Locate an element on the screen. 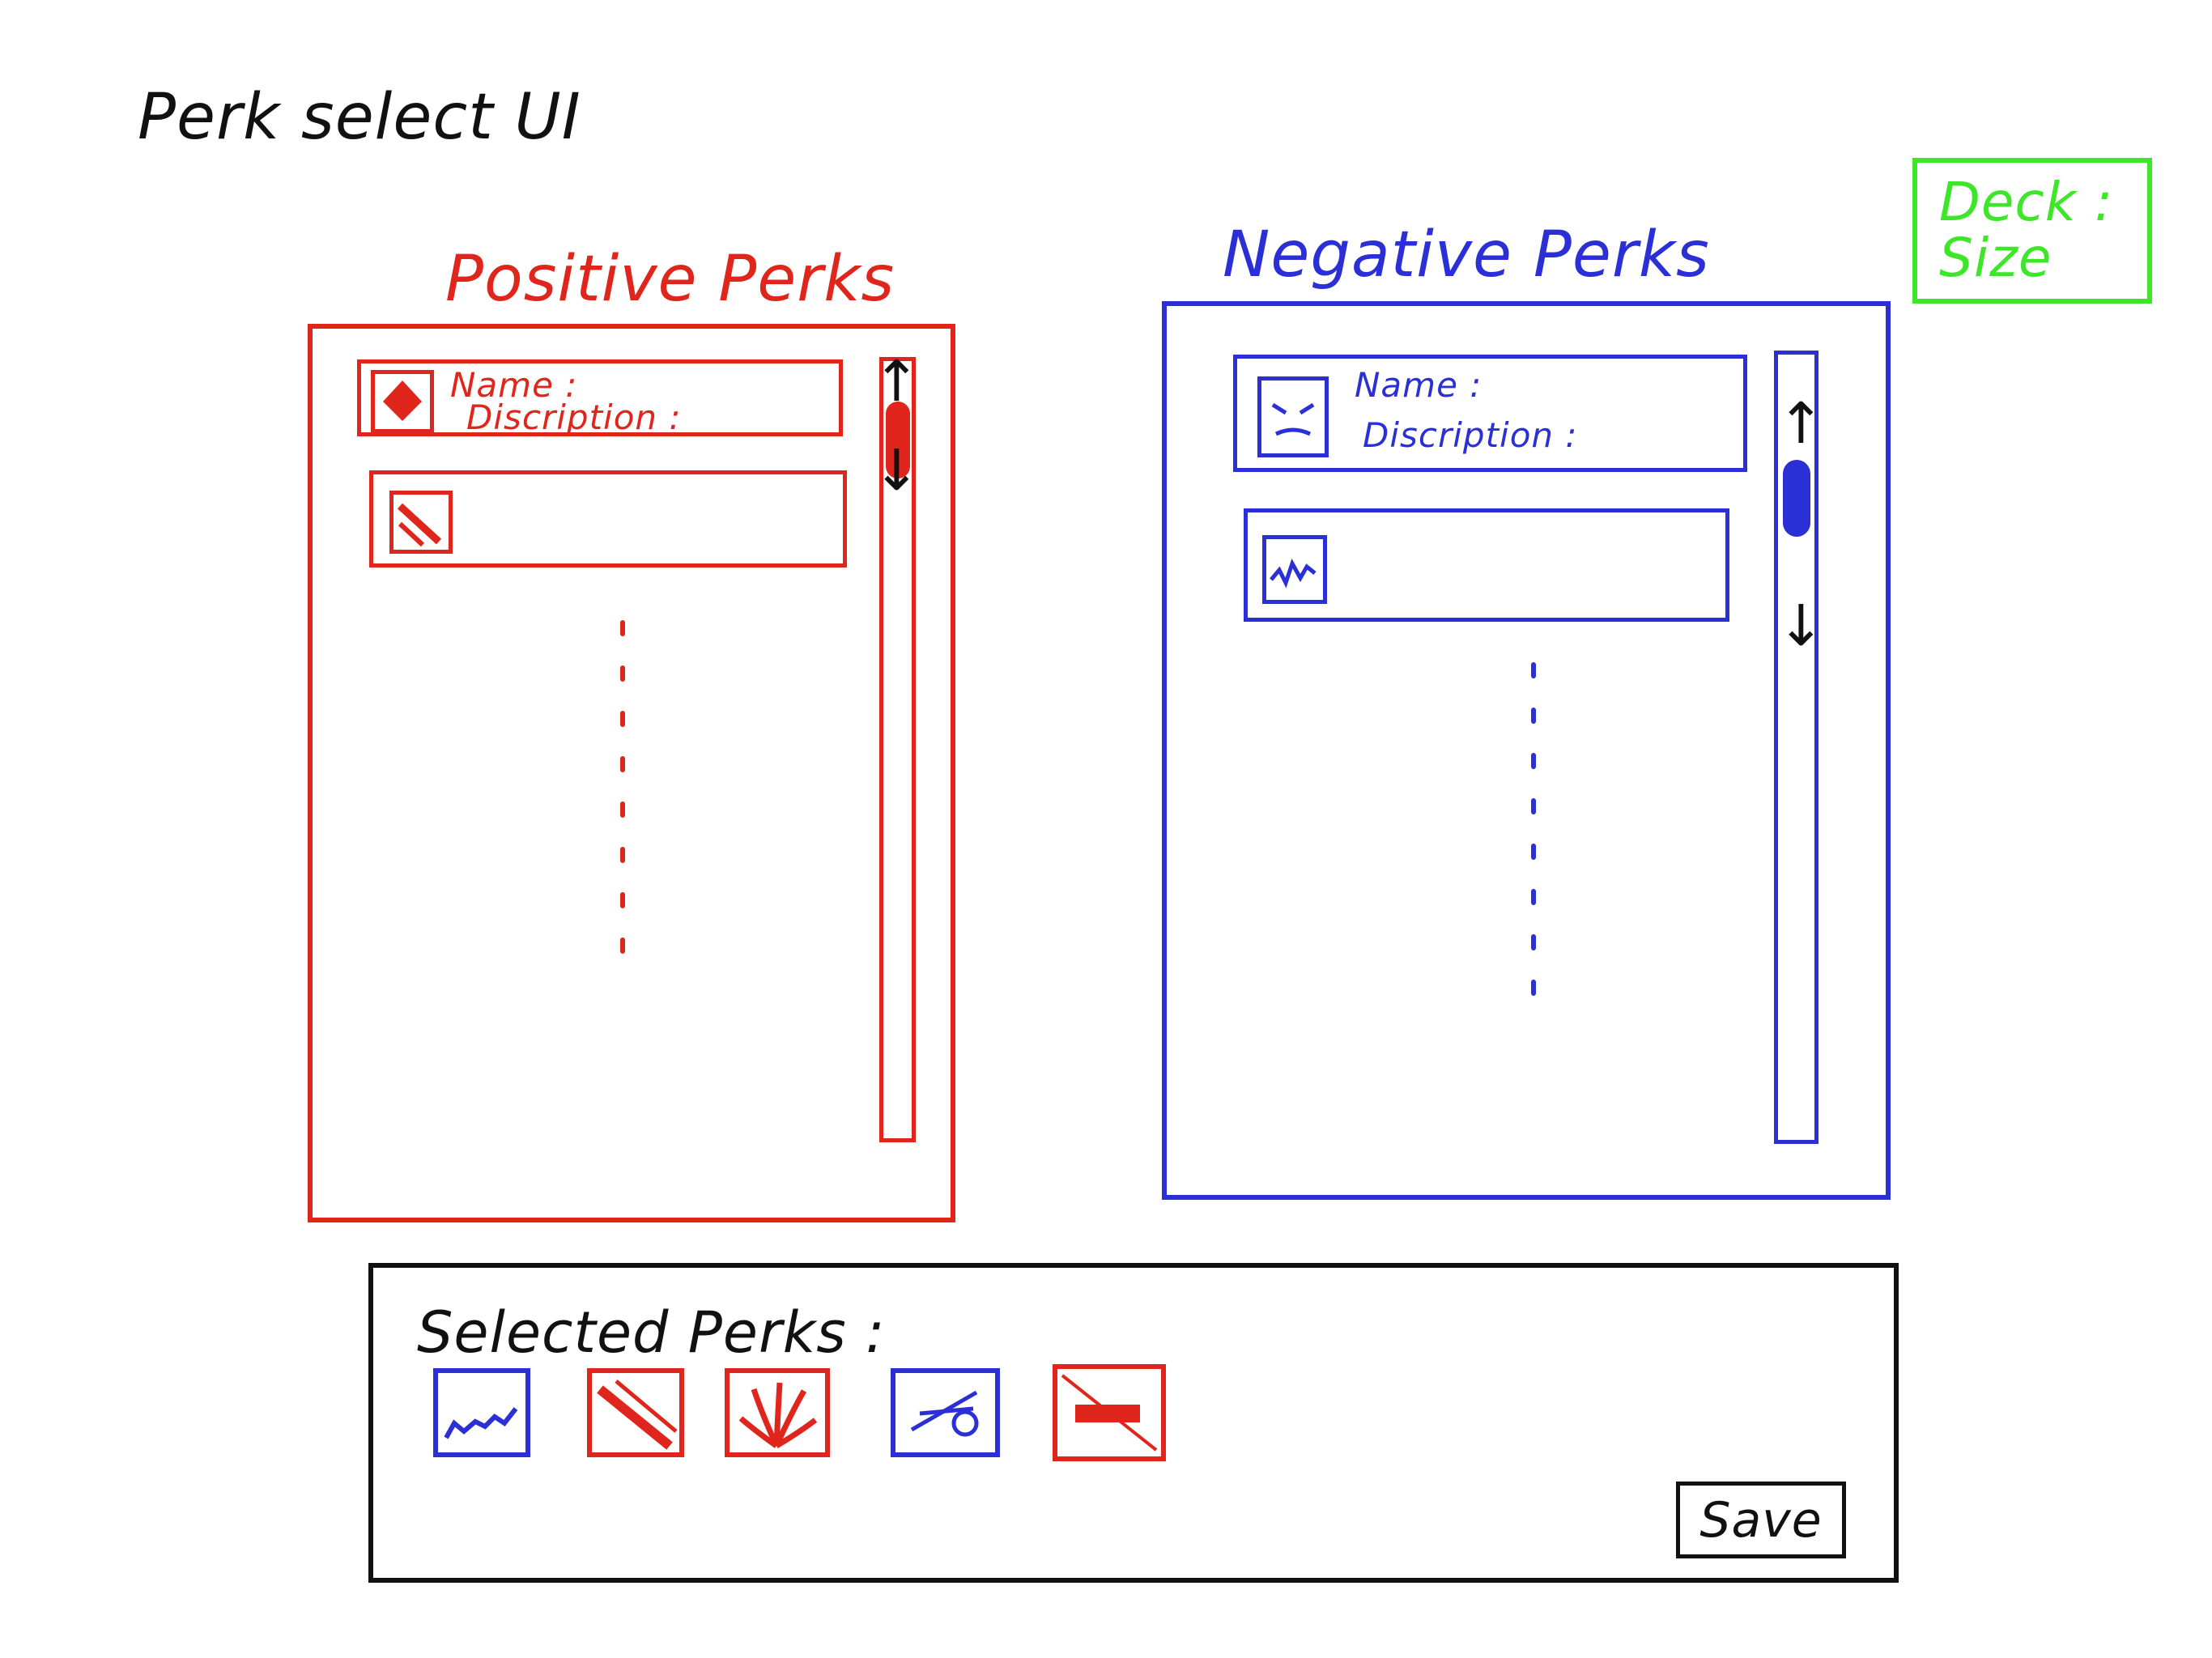  negative-perk-item: Name : Discription : is located at coordinates (1490, 413).